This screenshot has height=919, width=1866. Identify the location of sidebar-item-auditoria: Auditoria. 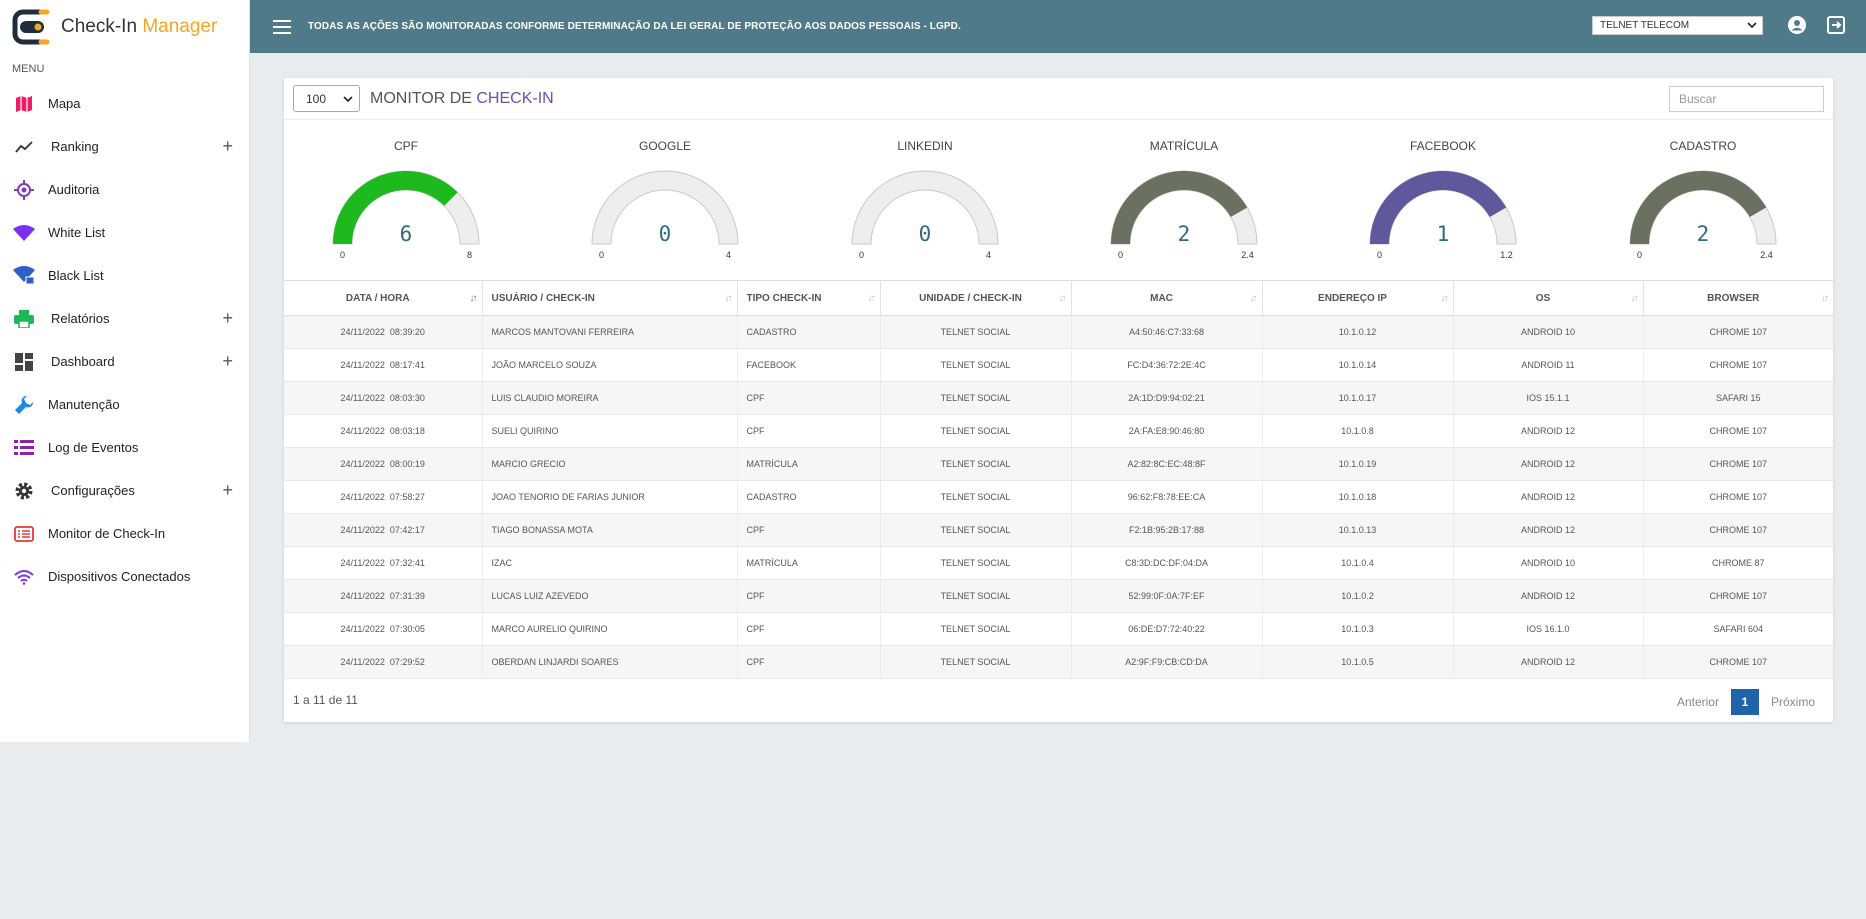
(124, 189).